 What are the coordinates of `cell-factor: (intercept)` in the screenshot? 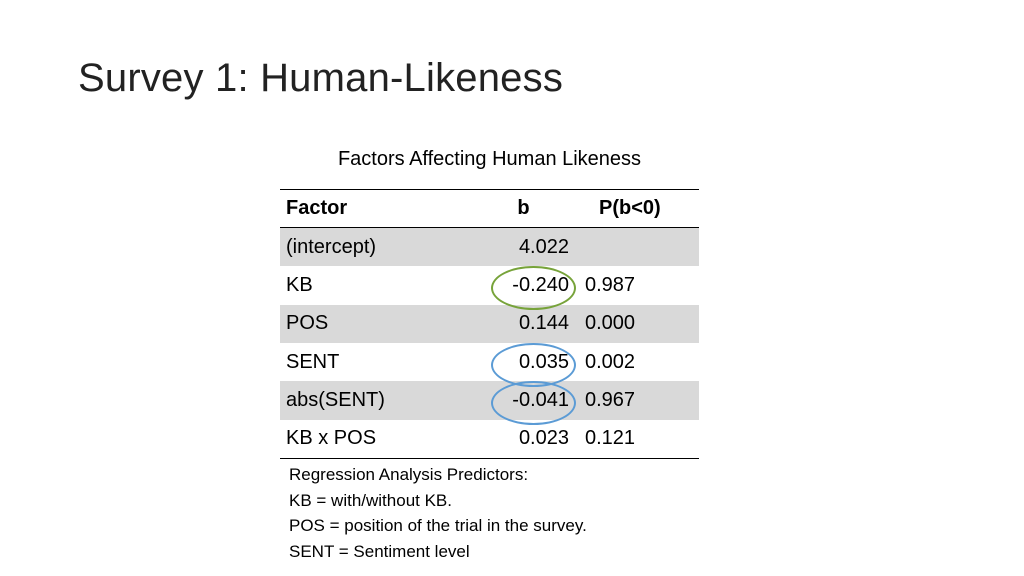 It's located at (331, 246).